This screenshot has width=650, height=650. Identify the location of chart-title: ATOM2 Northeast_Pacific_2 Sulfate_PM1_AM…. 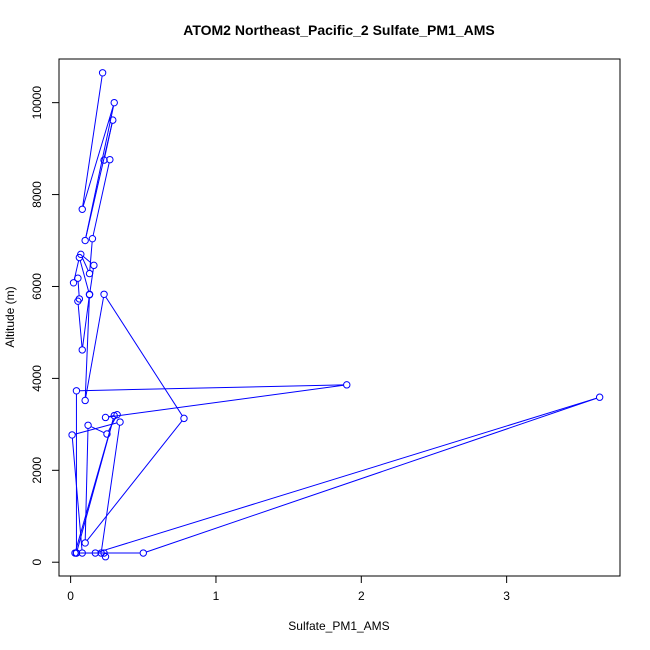
(338, 30).